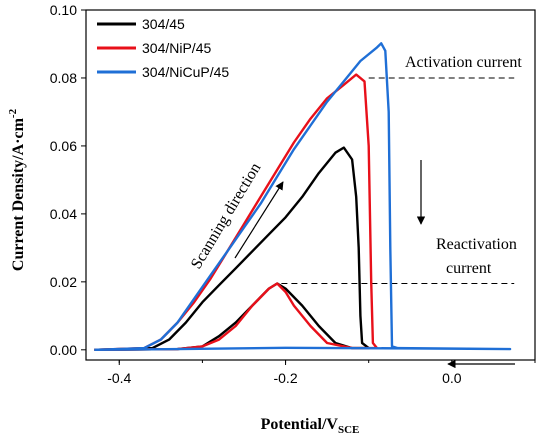 Image resolution: width=550 pixels, height=441 pixels. What do you see at coordinates (68, 180) in the screenshot?
I see `y-axis-ticks: 0.00 0.02 0.04 0.06 0.08 0.10` at bounding box center [68, 180].